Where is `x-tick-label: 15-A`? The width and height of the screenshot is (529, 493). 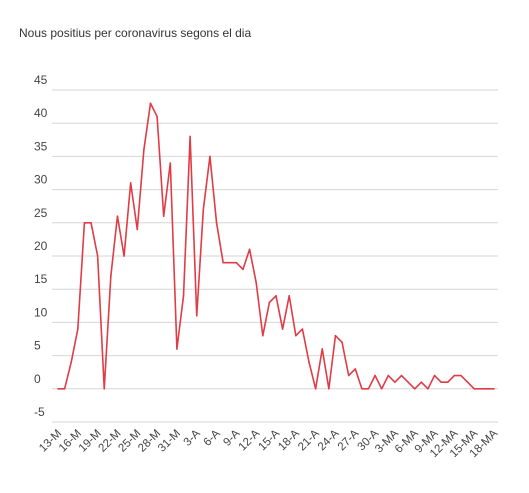
x-tick-label: 15-A is located at coordinates (269, 440).